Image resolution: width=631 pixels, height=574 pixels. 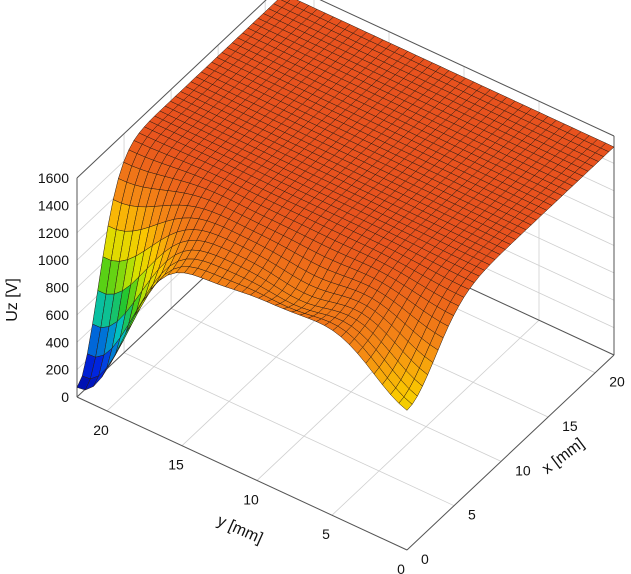 What do you see at coordinates (101, 430) in the screenshot?
I see `y-tick-label: 20` at bounding box center [101, 430].